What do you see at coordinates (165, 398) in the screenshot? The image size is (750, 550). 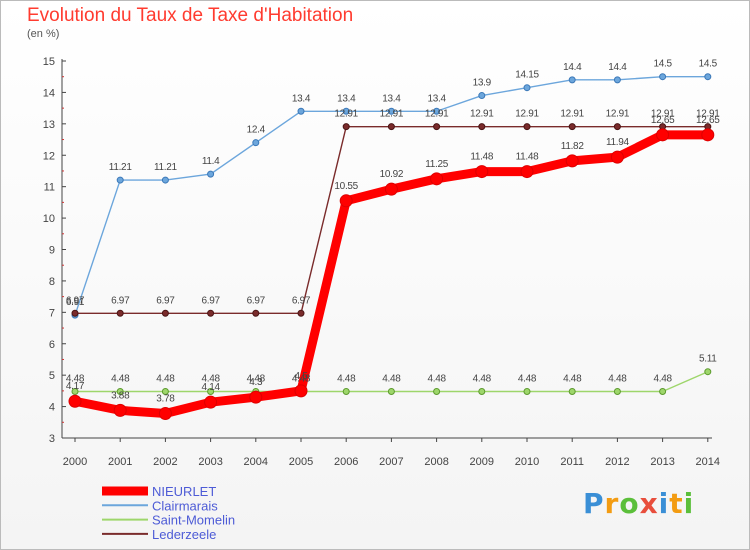 I see `data-label: 3.78` at bounding box center [165, 398].